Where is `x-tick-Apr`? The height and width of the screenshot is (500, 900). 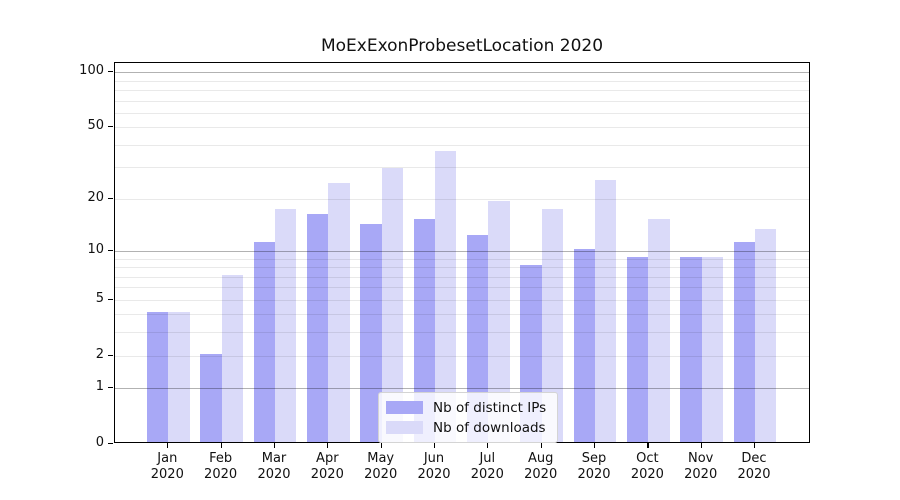 x-tick-Apr is located at coordinates (328, 445).